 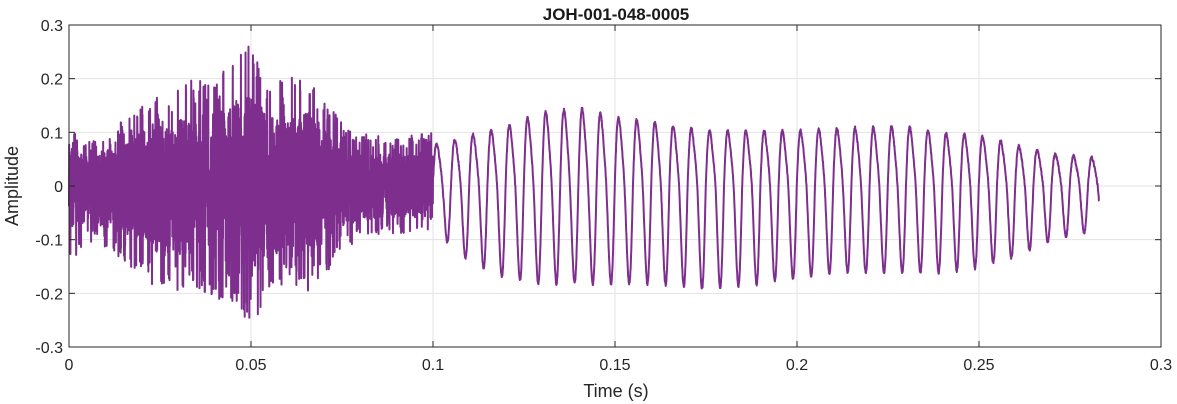 What do you see at coordinates (49, 241) in the screenshot?
I see `y-tick-label: -0.1` at bounding box center [49, 241].